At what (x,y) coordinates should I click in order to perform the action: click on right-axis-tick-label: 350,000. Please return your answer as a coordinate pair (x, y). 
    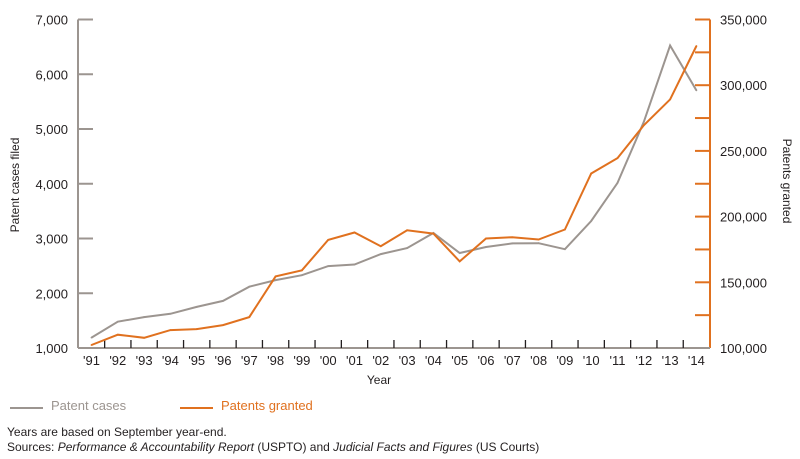
    Looking at the image, I should click on (743, 20).